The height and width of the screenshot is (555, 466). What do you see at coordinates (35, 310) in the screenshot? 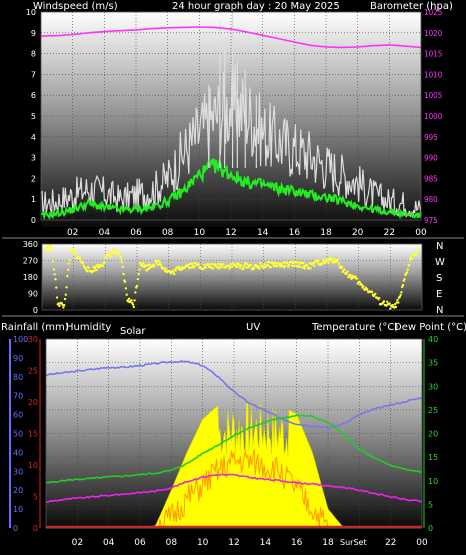
I see `direction-tick-label: 0` at bounding box center [35, 310].